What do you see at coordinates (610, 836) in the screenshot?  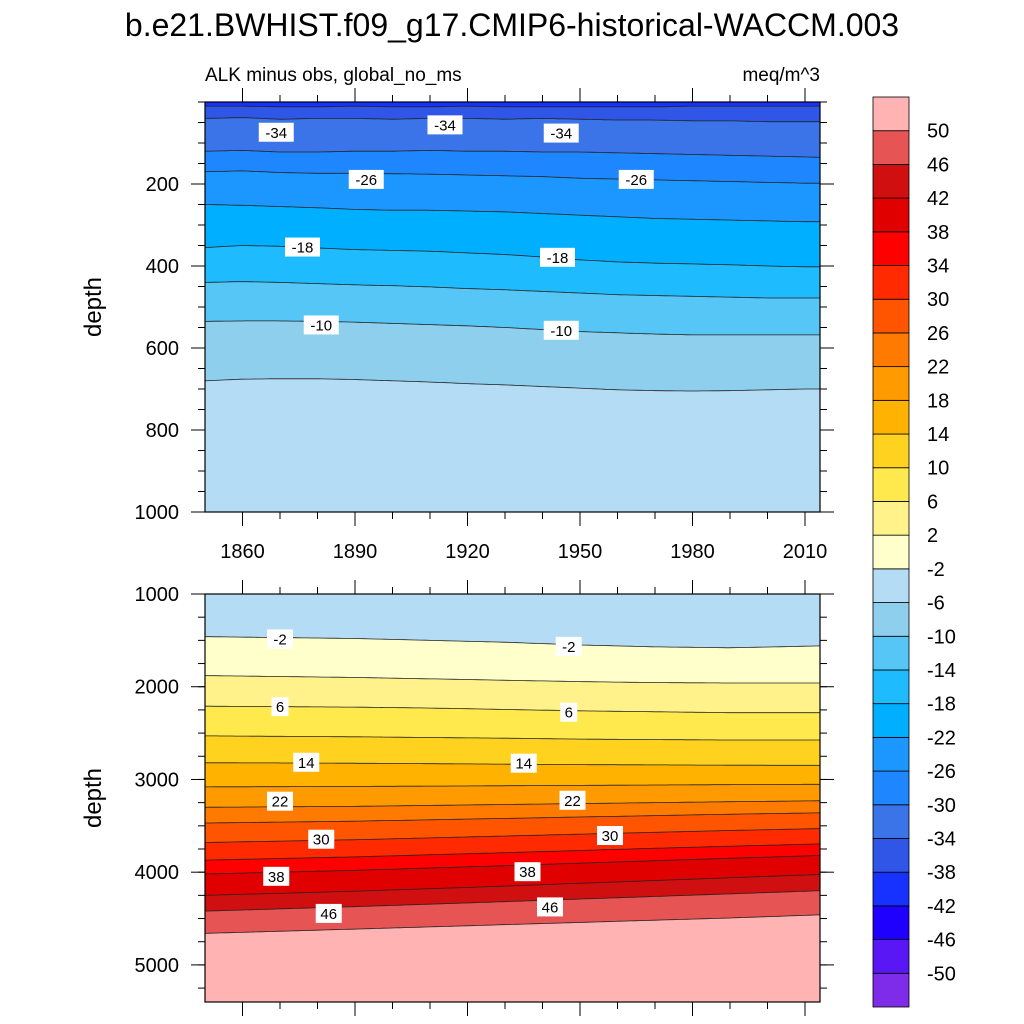 I see `contour-label: 30` at bounding box center [610, 836].